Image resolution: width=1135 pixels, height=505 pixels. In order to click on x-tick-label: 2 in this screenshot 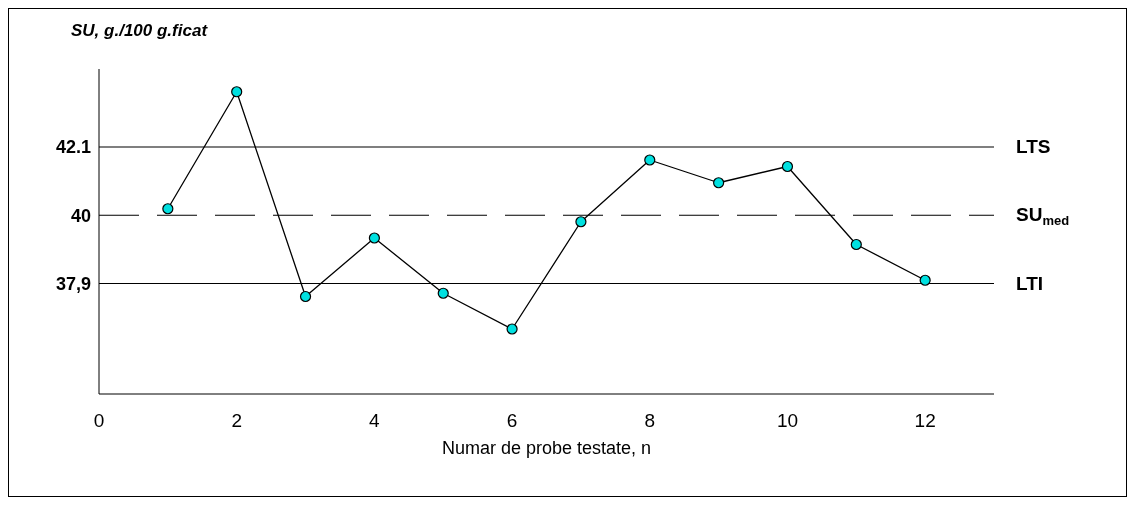, I will do `click(236, 421)`.